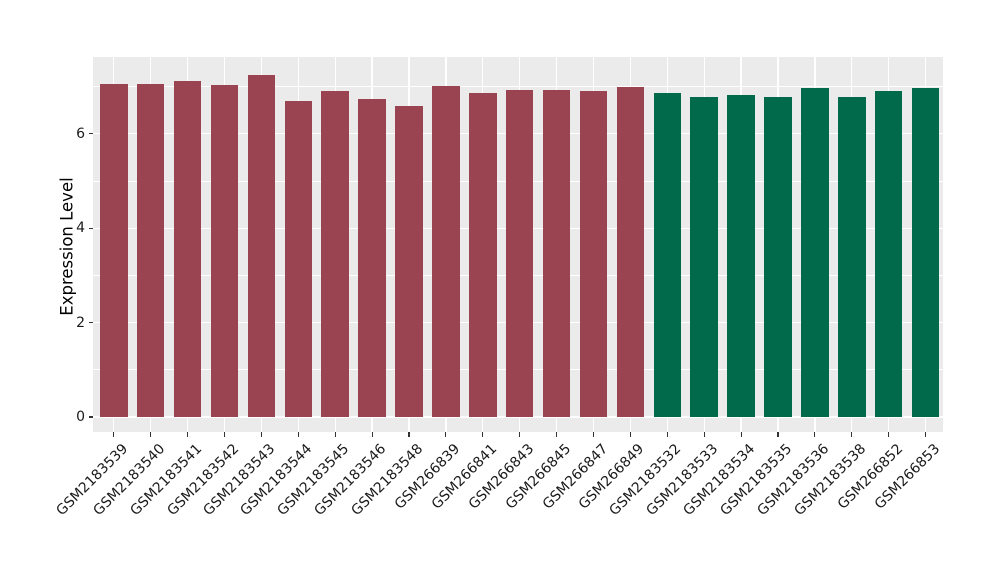 The width and height of the screenshot is (1000, 580). Describe the element at coordinates (704, 256) in the screenshot. I see `bar-GSM2183533` at that location.